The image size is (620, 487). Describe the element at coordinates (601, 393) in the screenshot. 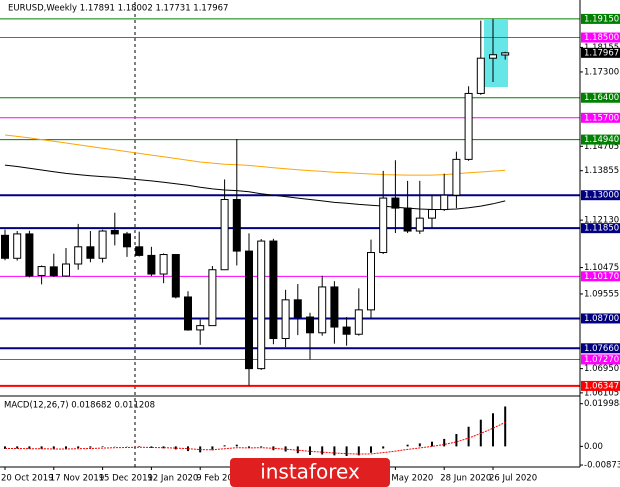

I see `y-tick-label: 1.06105` at that location.